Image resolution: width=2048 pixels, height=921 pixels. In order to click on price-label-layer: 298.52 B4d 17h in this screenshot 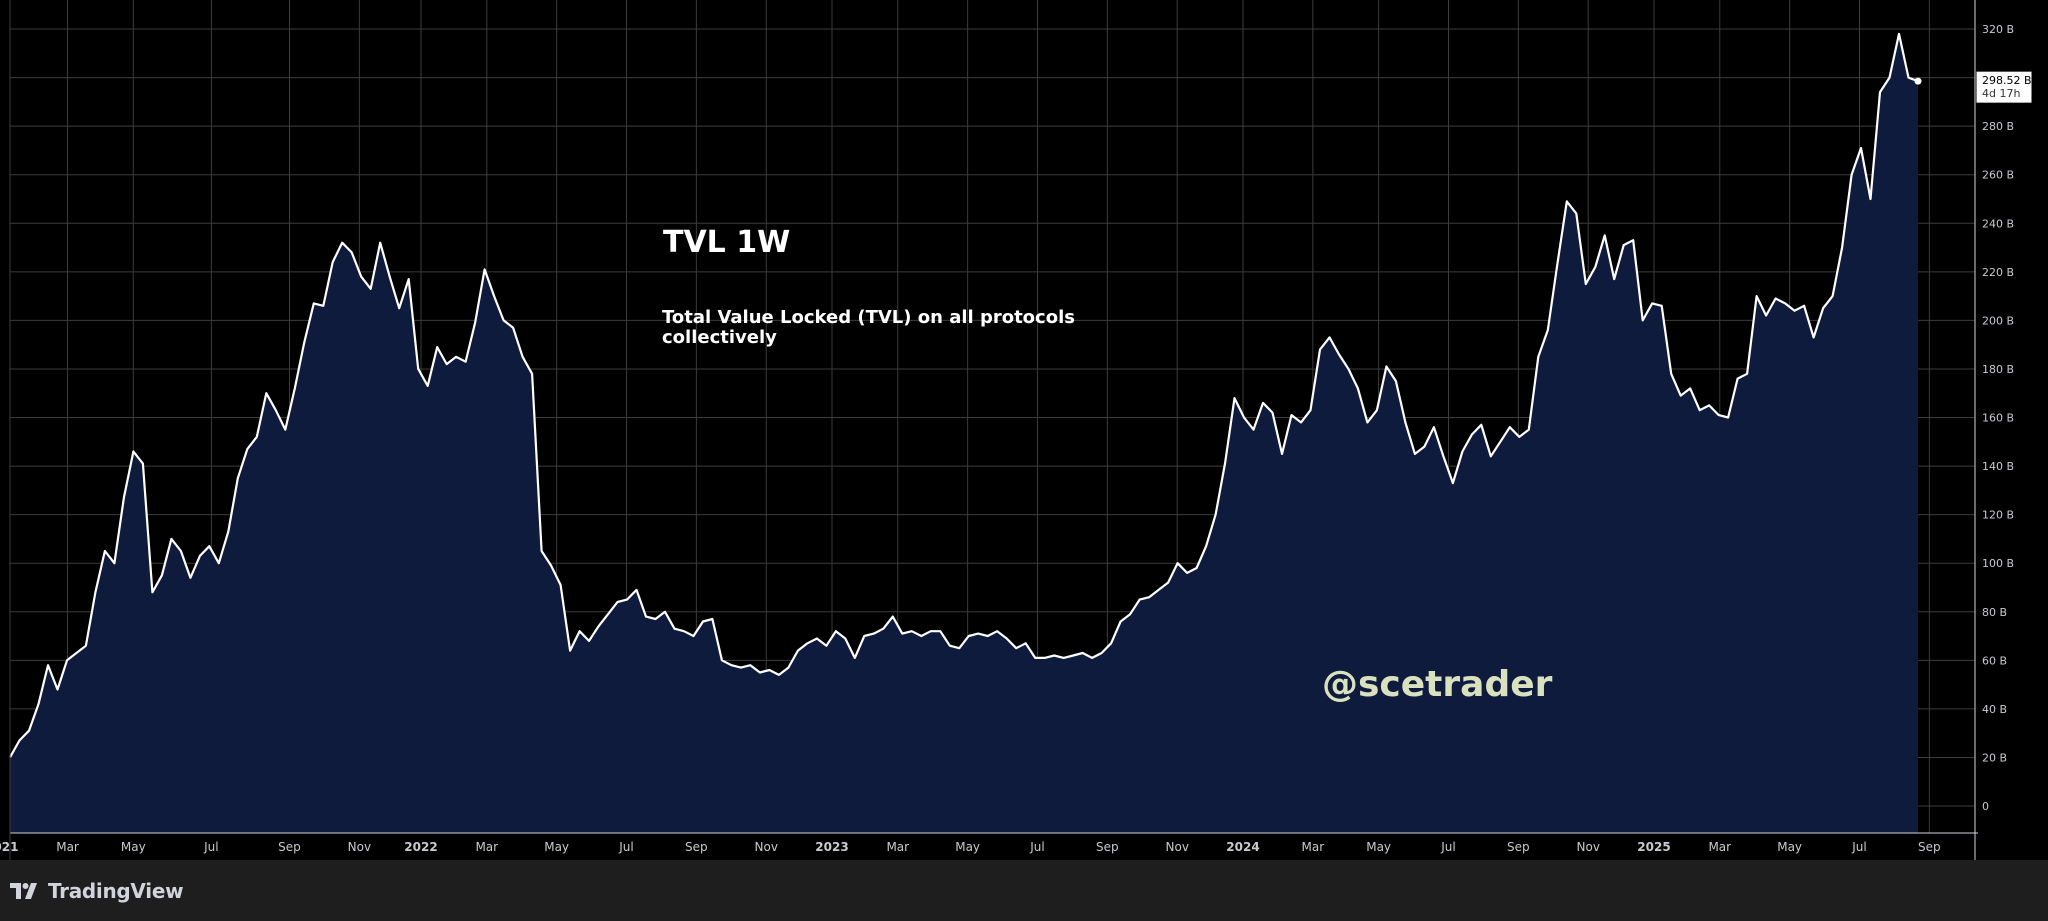, I will do `click(2004, 87)`.